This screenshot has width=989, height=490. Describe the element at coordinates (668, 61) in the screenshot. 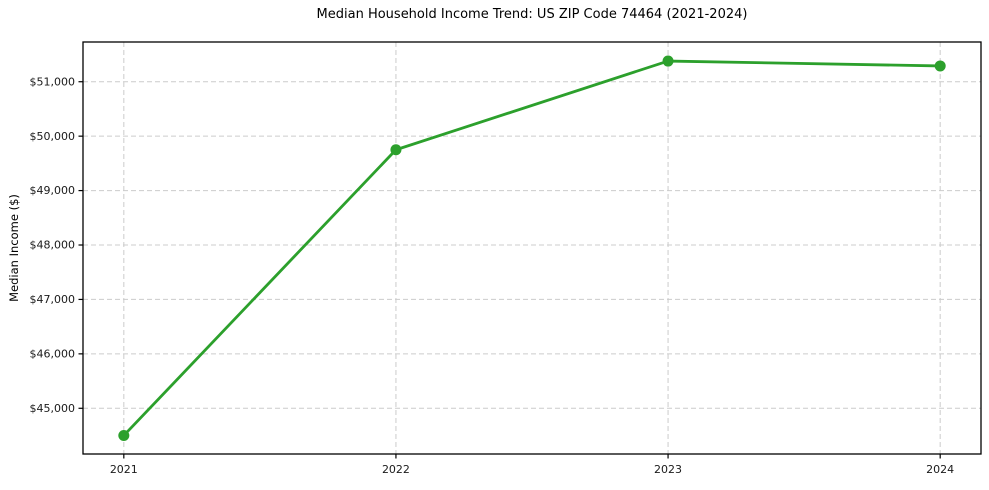

I see `data-point-2023` at that location.